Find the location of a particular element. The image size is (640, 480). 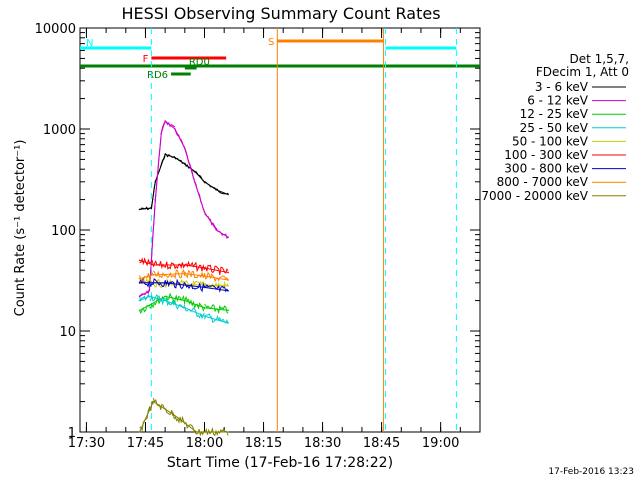

timestamp: 17-Feb-2016 13:23 is located at coordinates (591, 472).